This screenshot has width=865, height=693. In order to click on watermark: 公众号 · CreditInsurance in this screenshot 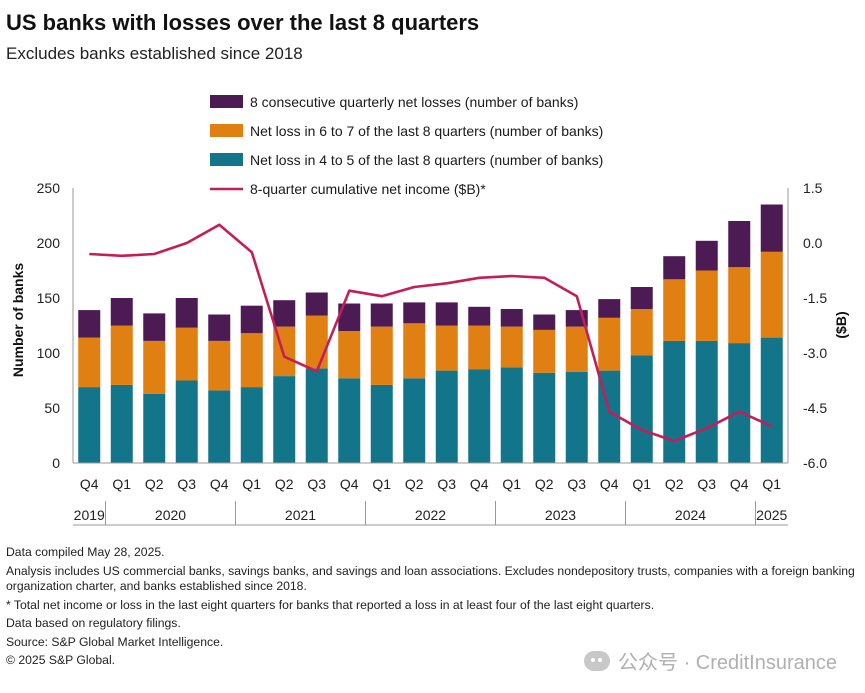, I will do `click(710, 660)`.